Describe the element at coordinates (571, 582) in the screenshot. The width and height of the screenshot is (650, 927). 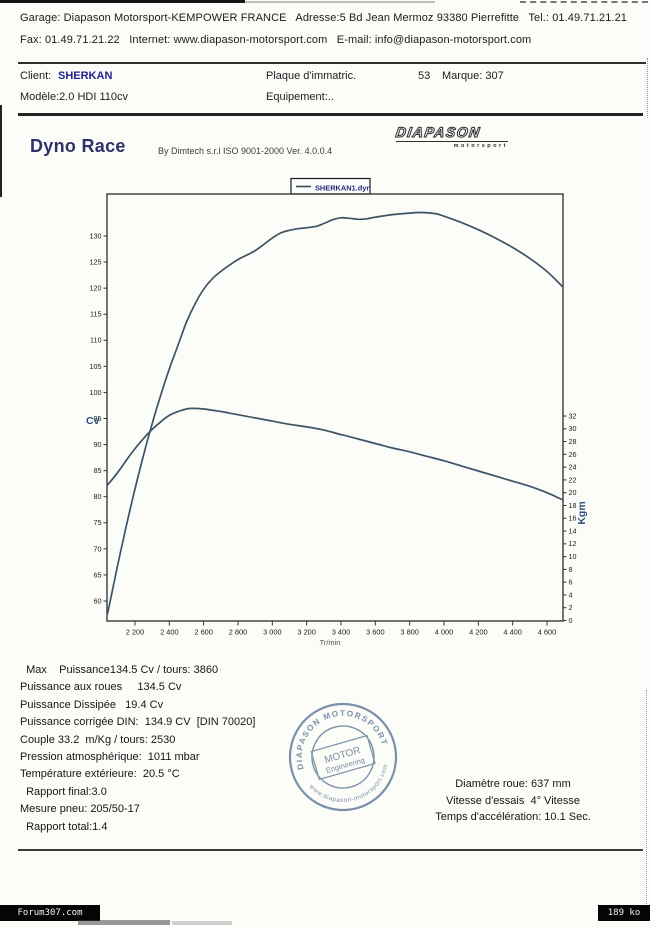
I see `right-tick-label: 6` at that location.